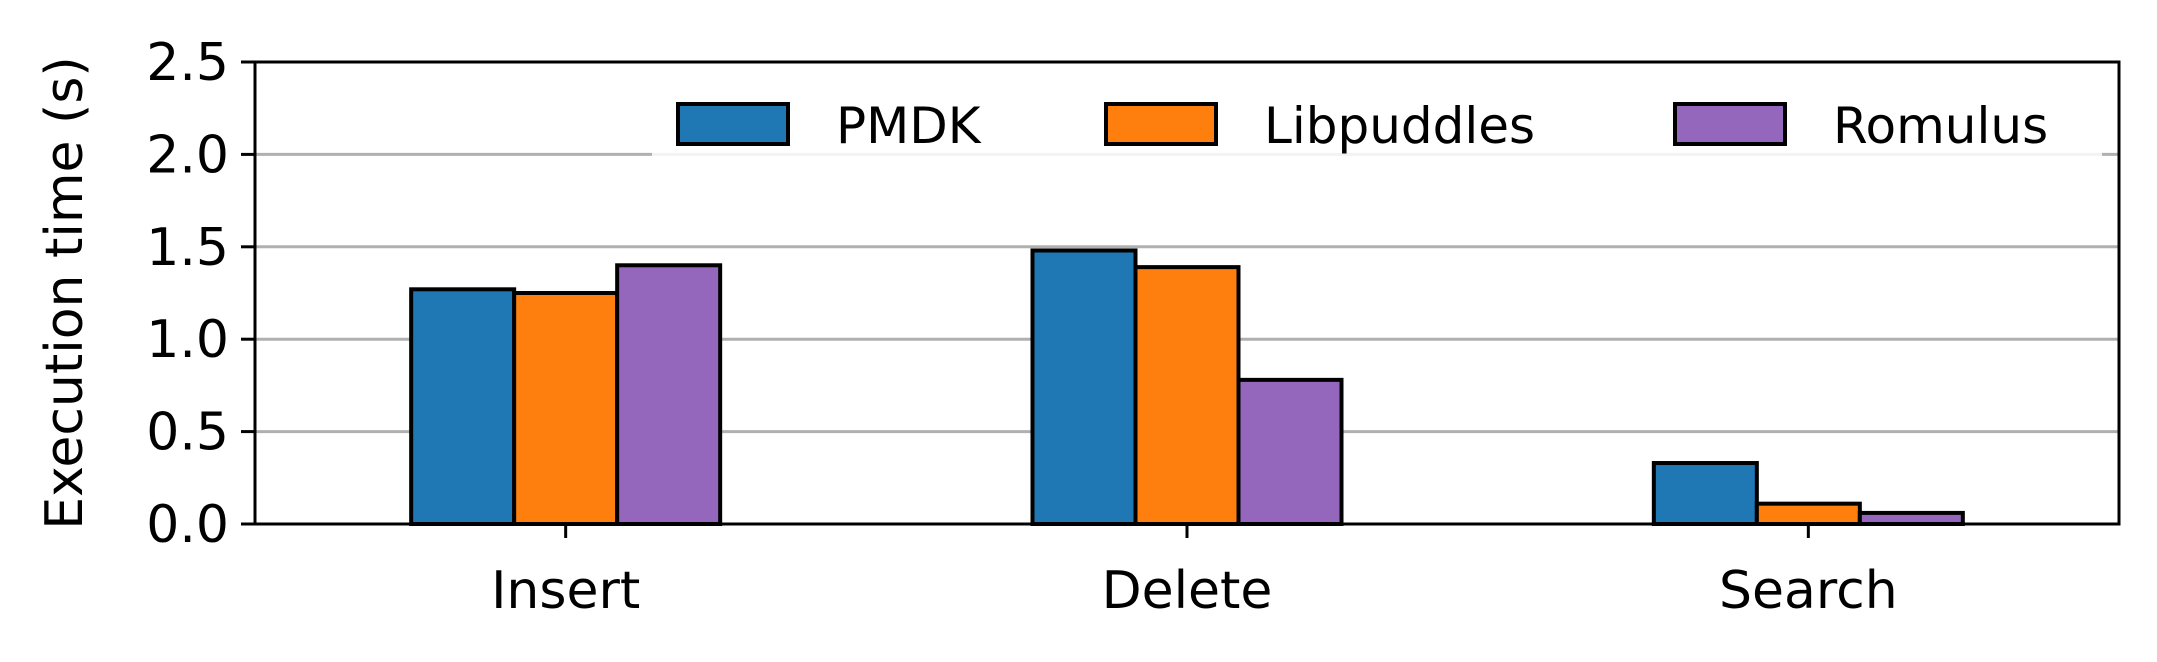 The image size is (2157, 662). Describe the element at coordinates (1290, 451) in the screenshot. I see `bar-romulus-delete` at that location.